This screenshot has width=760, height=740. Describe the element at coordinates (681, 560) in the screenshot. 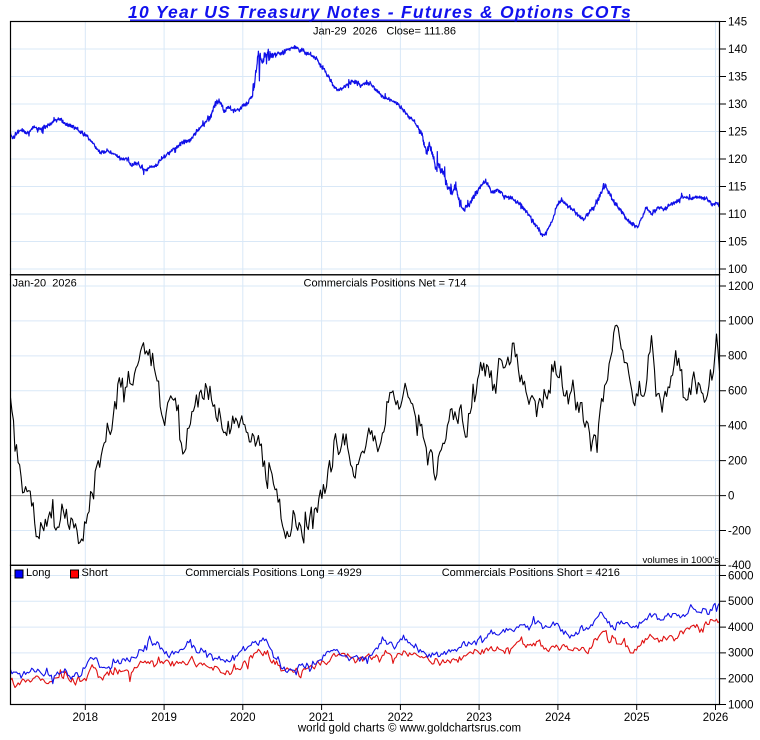

I see `svg-text: volumes in 1000's` at that location.